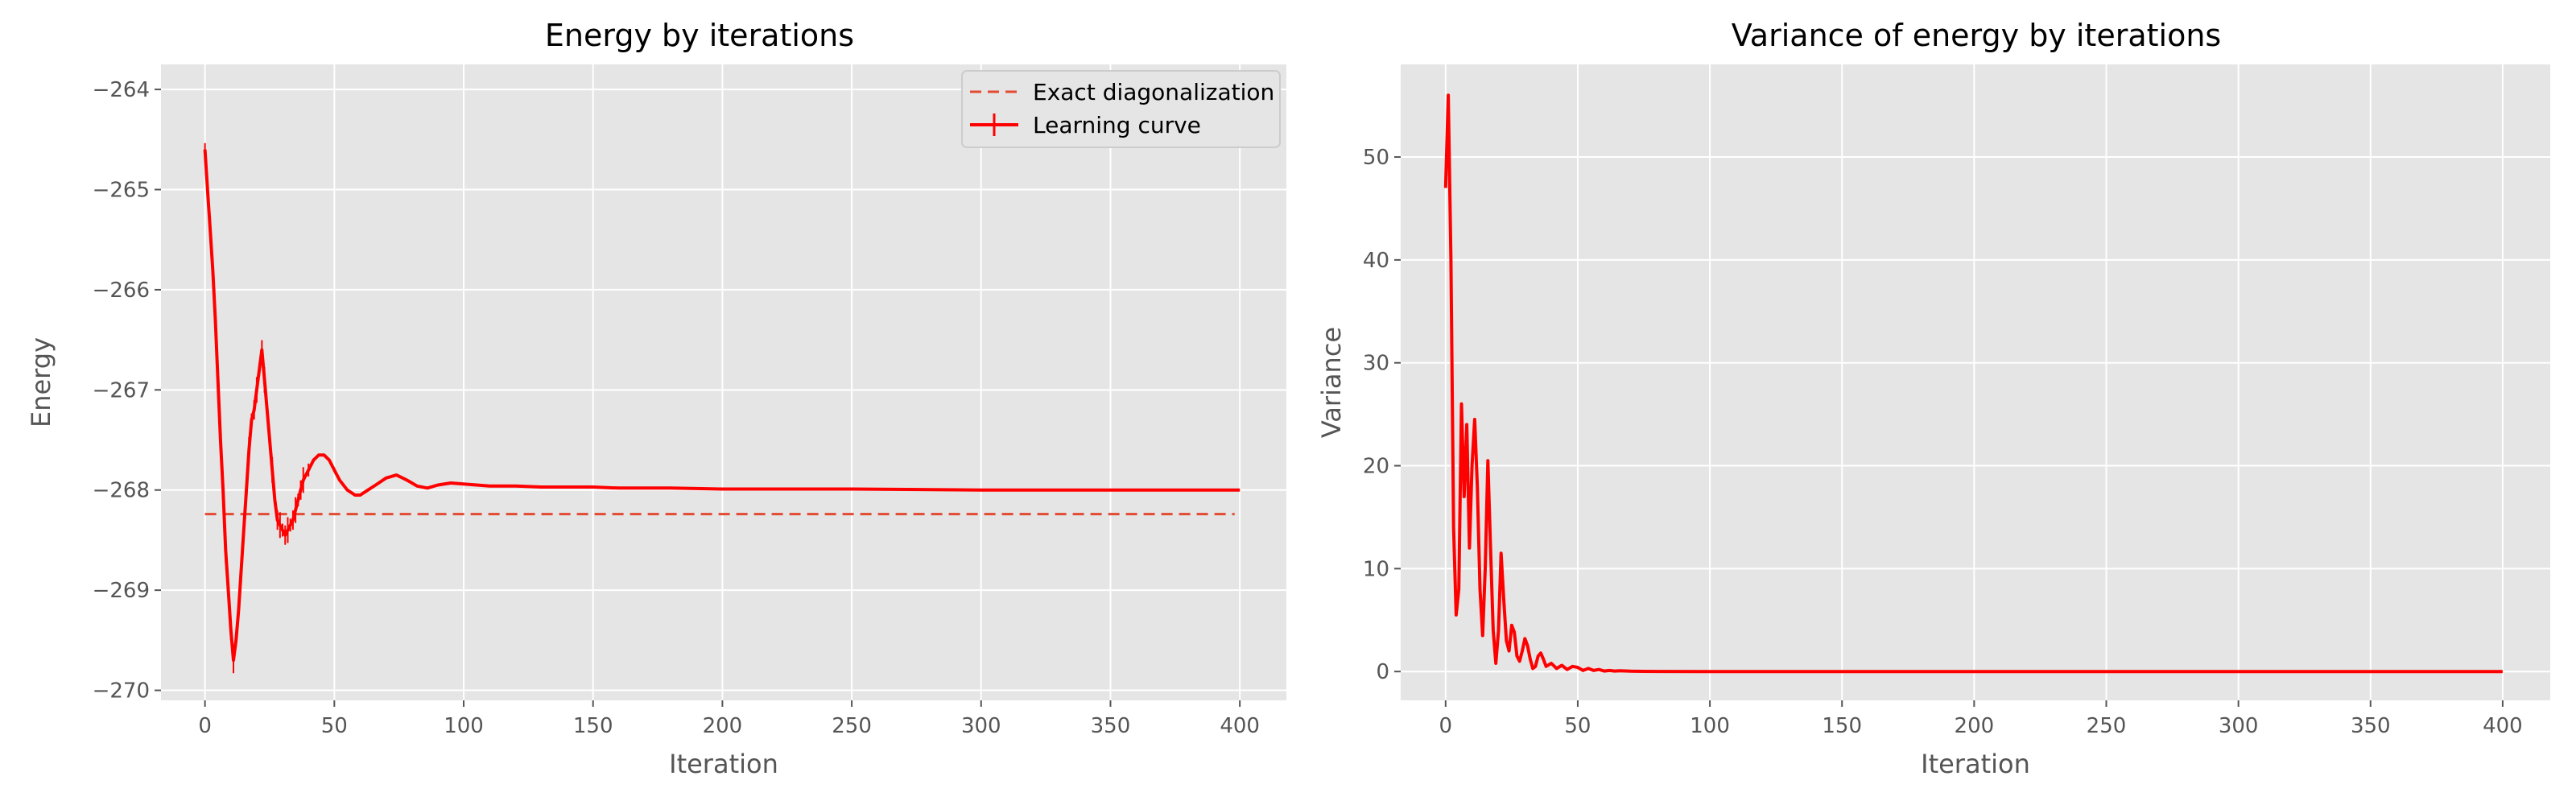 Image resolution: width=2576 pixels, height=805 pixels. I want to click on variance-y-tick-label: 30, so click(1376, 364).